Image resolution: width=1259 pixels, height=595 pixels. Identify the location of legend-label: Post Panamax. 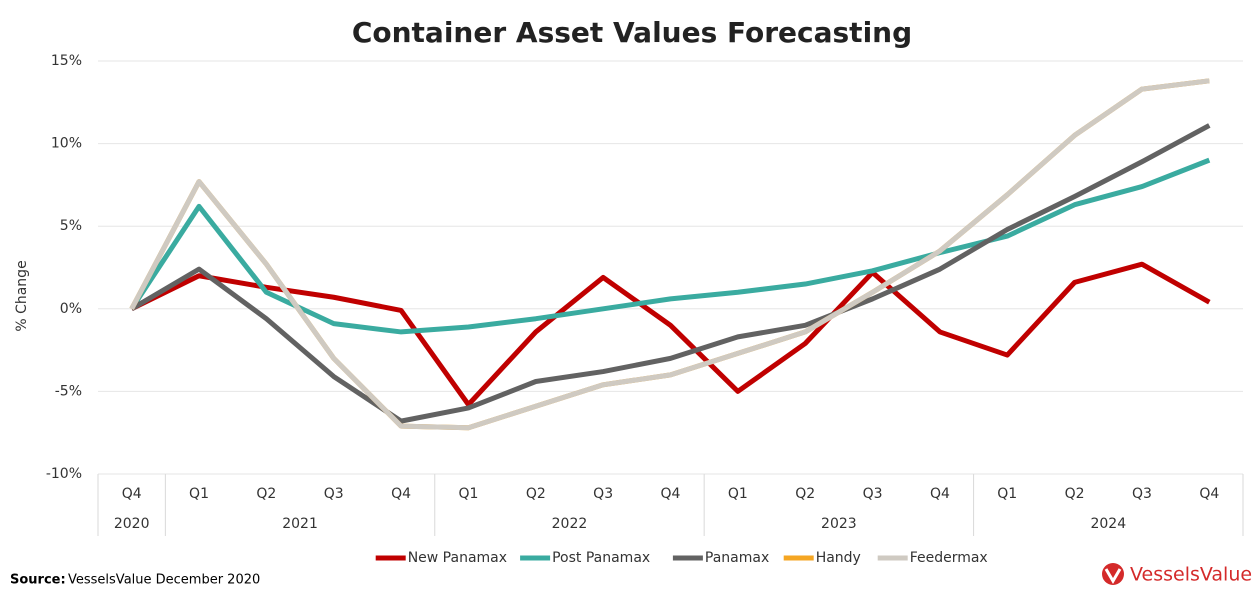
(601, 558).